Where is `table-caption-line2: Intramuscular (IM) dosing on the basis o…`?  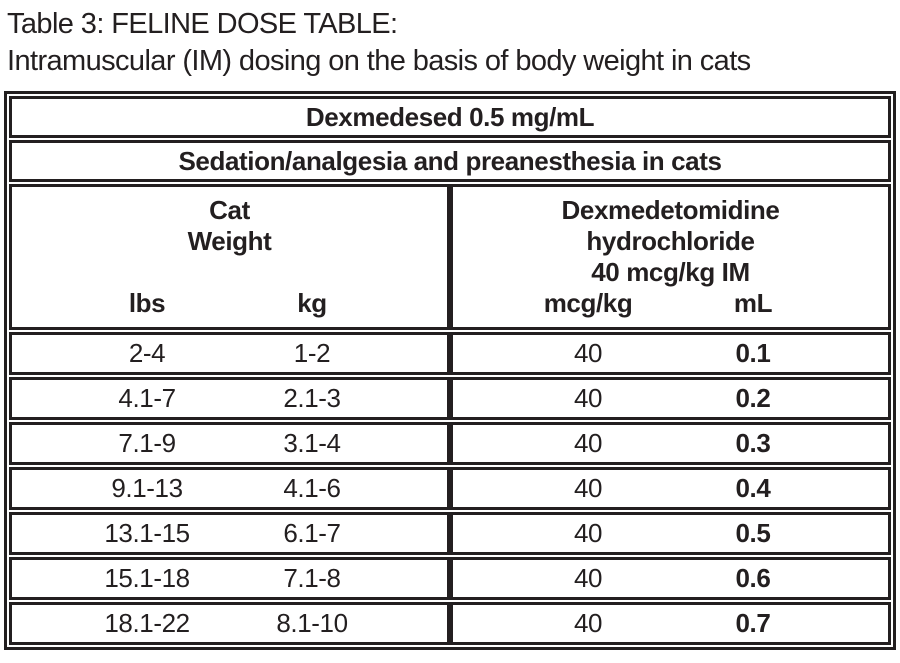
table-caption-line2: Intramuscular (IM) dosing on the basis o… is located at coordinates (379, 61).